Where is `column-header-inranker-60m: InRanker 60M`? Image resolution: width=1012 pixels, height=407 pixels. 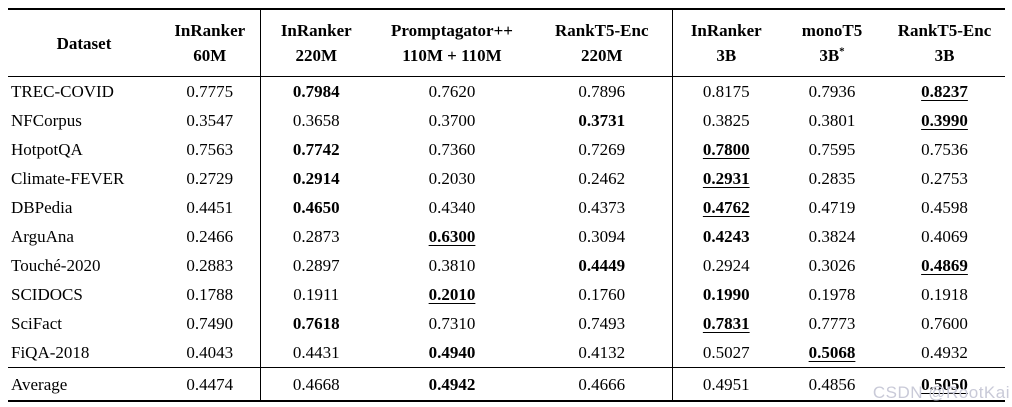
column-header-inranker-60m: InRanker 60M is located at coordinates (210, 43).